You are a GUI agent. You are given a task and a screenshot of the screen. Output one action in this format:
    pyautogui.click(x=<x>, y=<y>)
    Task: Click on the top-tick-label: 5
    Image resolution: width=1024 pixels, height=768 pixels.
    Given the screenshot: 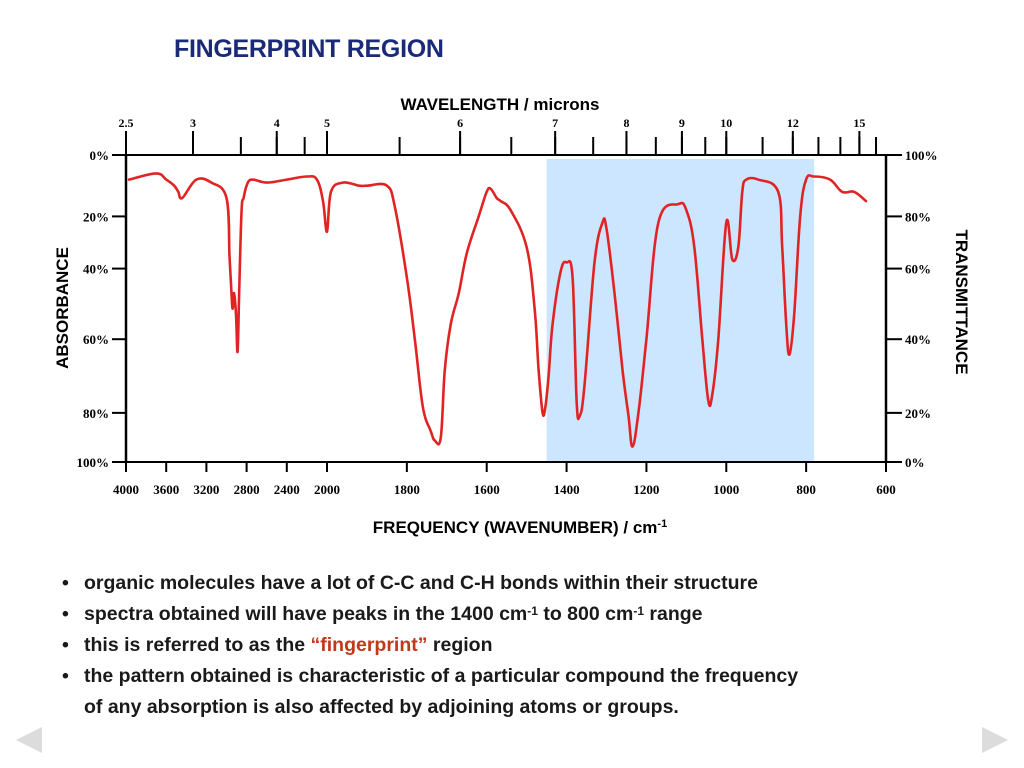 What is the action you would take?
    pyautogui.click(x=327, y=123)
    